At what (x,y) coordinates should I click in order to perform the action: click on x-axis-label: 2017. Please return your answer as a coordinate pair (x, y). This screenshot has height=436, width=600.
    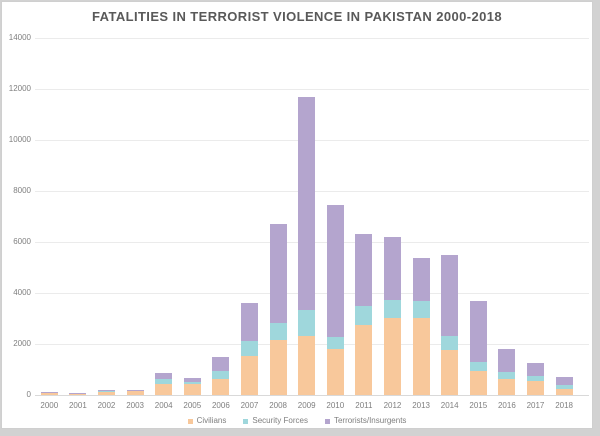
    Looking at the image, I should click on (535, 405).